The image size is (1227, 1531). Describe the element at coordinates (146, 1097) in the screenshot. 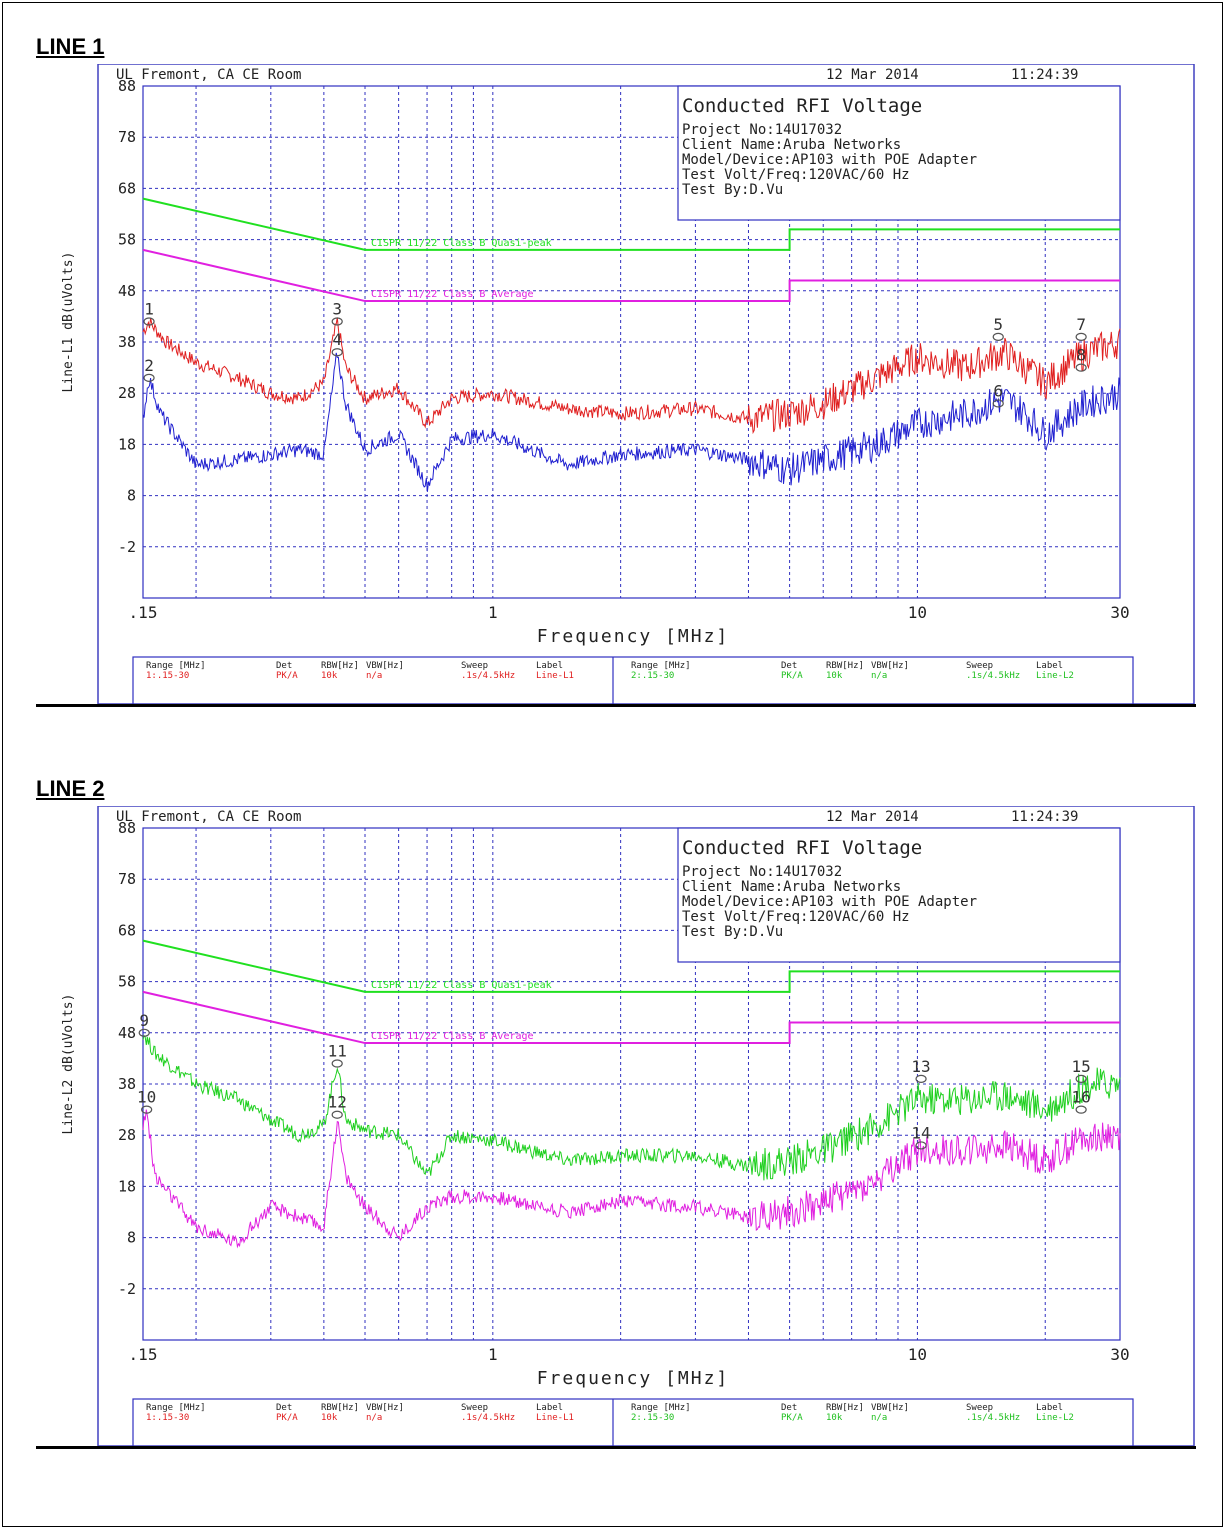

I see `marker-label: 10` at that location.